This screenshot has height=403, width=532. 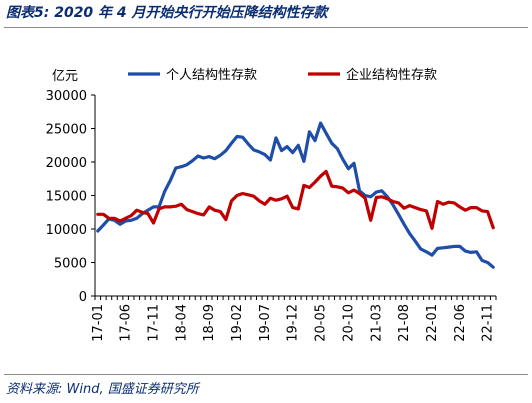 What do you see at coordinates (211, 75) in the screenshot?
I see `legend-label-personal: 个人结构性存款` at bounding box center [211, 75].